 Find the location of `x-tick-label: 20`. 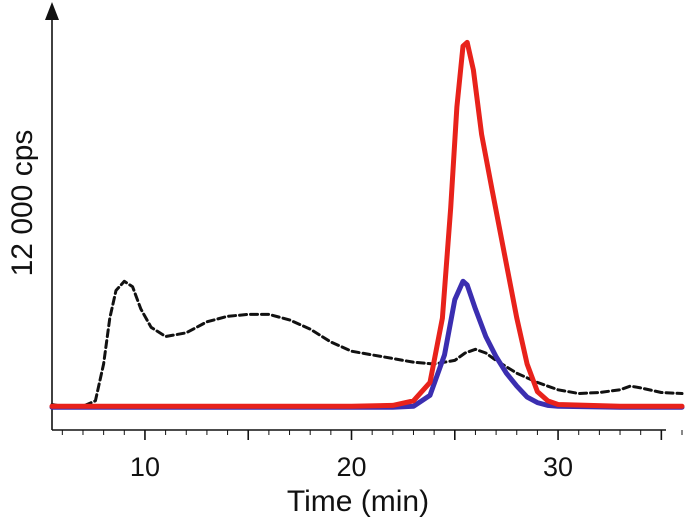

x-tick-label: 20 is located at coordinates (351, 467).